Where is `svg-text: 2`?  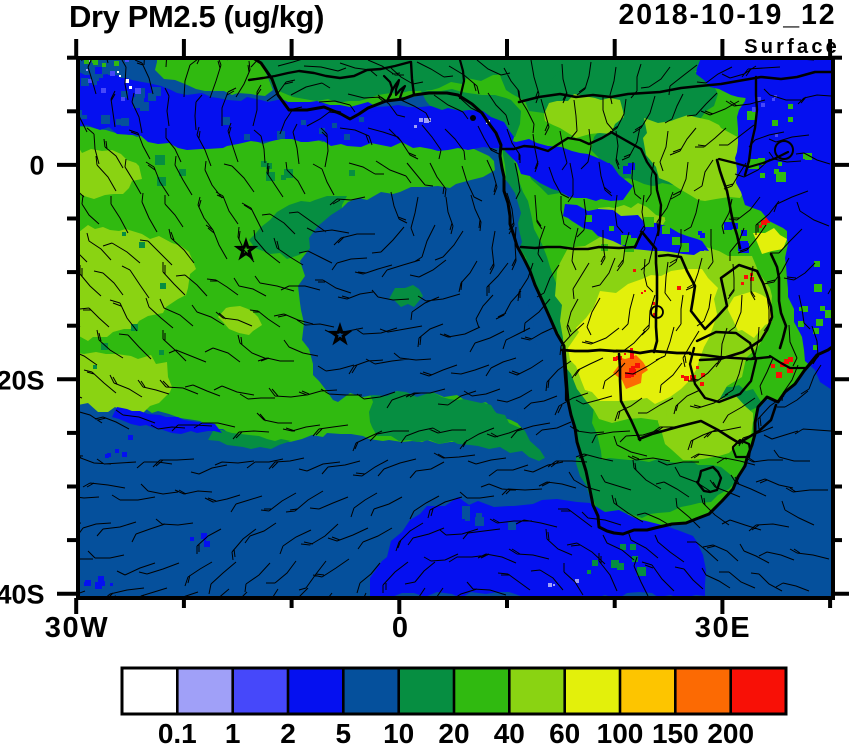
svg-text: 2 is located at coordinates (288, 733).